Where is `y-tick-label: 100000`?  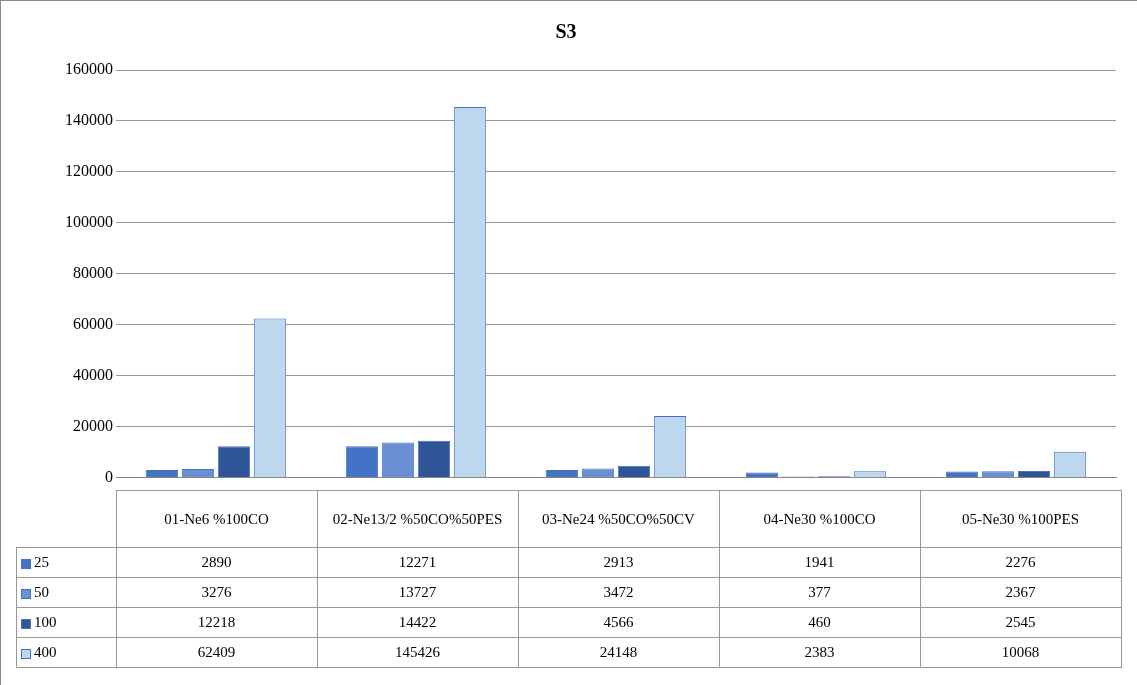
y-tick-label: 100000 is located at coordinates (89, 221).